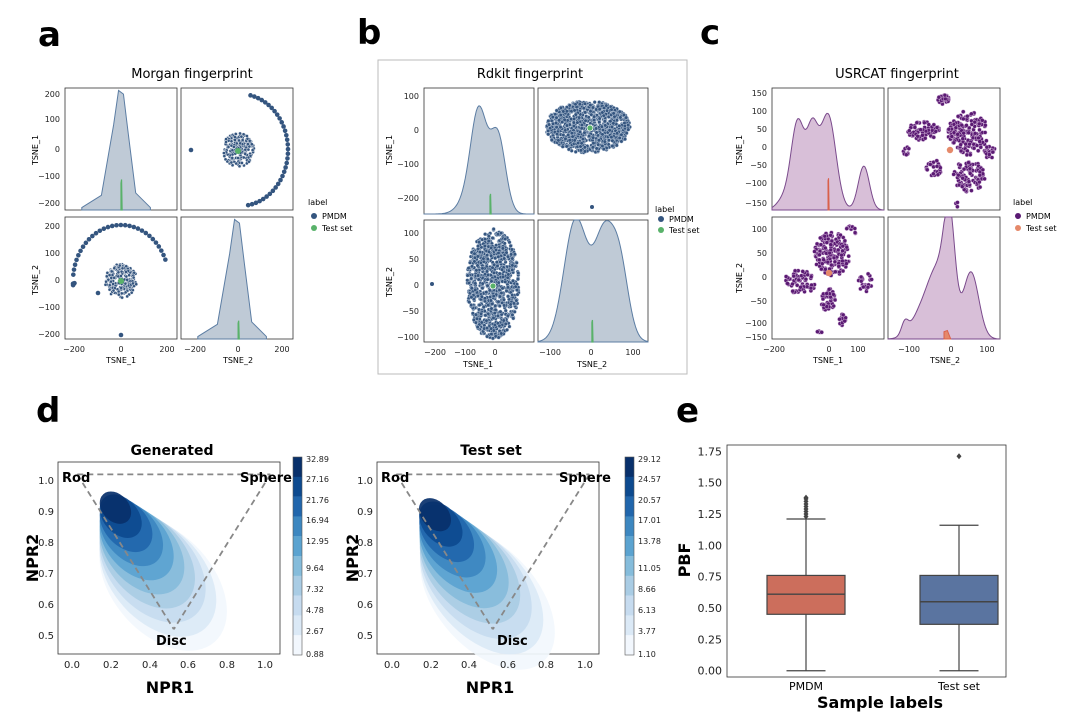 The width and height of the screenshot is (1080, 714). Describe the element at coordinates (35, 280) in the screenshot. I see `a-ylabel-2: TSNE_2` at that location.